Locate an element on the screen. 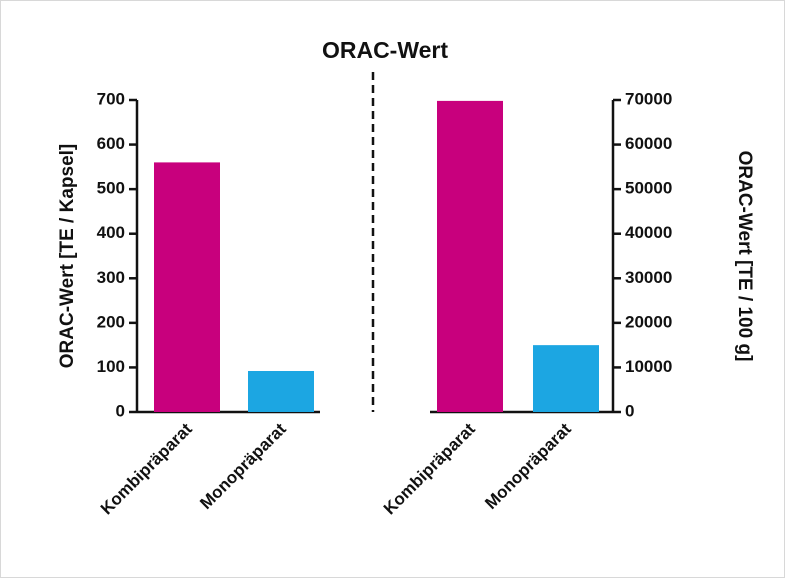 Image resolution: width=785 pixels, height=578 pixels. y-tick-label: 100 is located at coordinates (111, 366).